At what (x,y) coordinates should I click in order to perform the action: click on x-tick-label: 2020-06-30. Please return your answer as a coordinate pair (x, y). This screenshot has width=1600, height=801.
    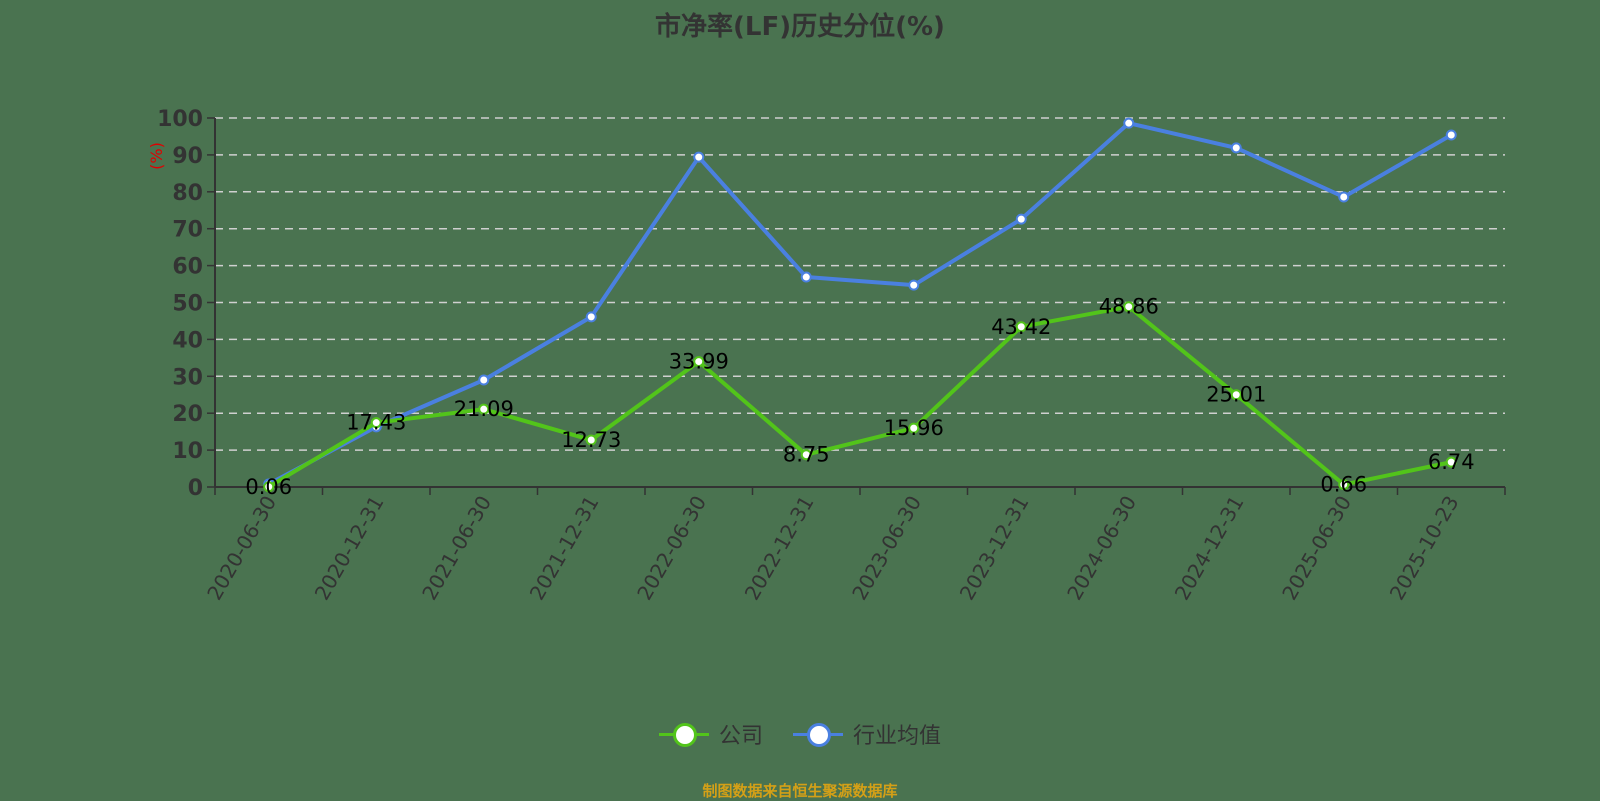
    Looking at the image, I should click on (241, 548).